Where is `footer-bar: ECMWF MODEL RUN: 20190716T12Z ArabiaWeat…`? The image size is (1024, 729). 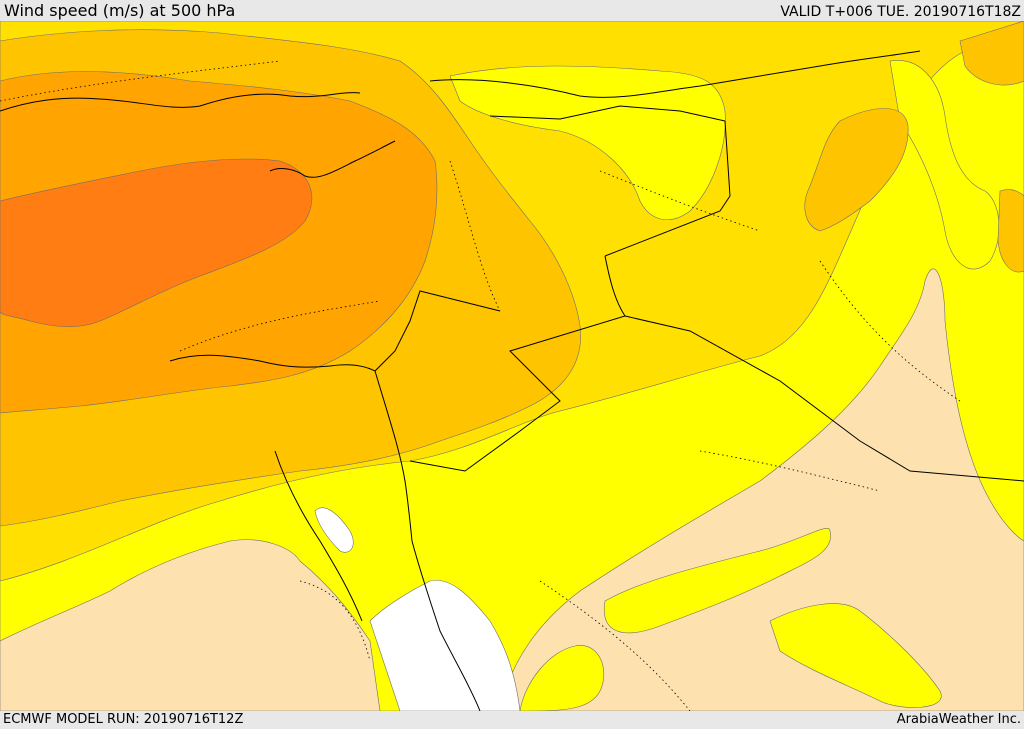
footer-bar: ECMWF MODEL RUN: 20190716T12Z ArabiaWeat… is located at coordinates (512, 720).